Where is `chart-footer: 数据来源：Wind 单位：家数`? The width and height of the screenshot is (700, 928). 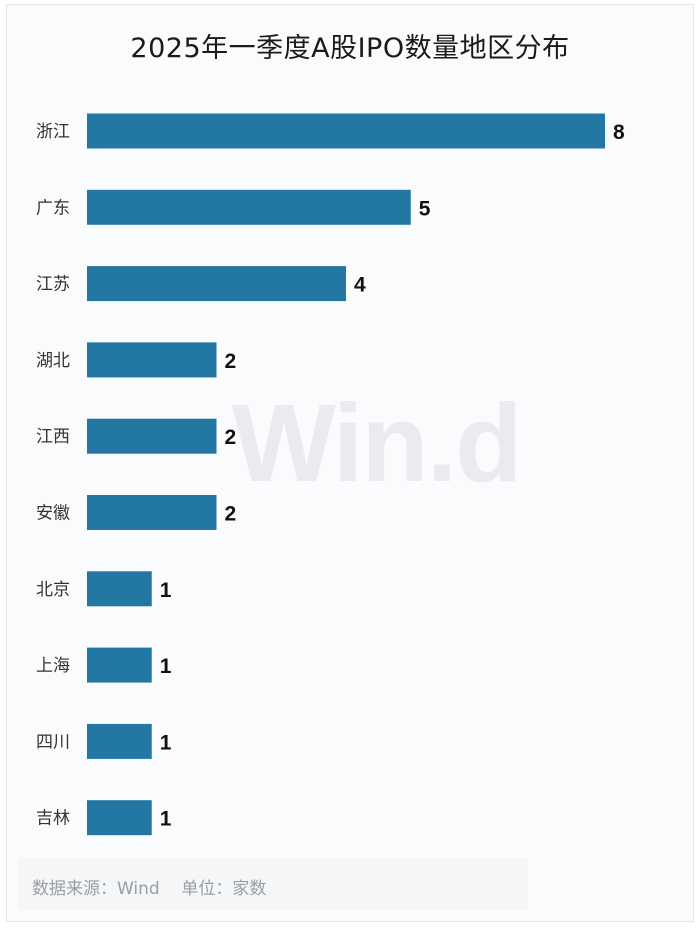 chart-footer: 数据来源：Wind 单位：家数 is located at coordinates (149, 886).